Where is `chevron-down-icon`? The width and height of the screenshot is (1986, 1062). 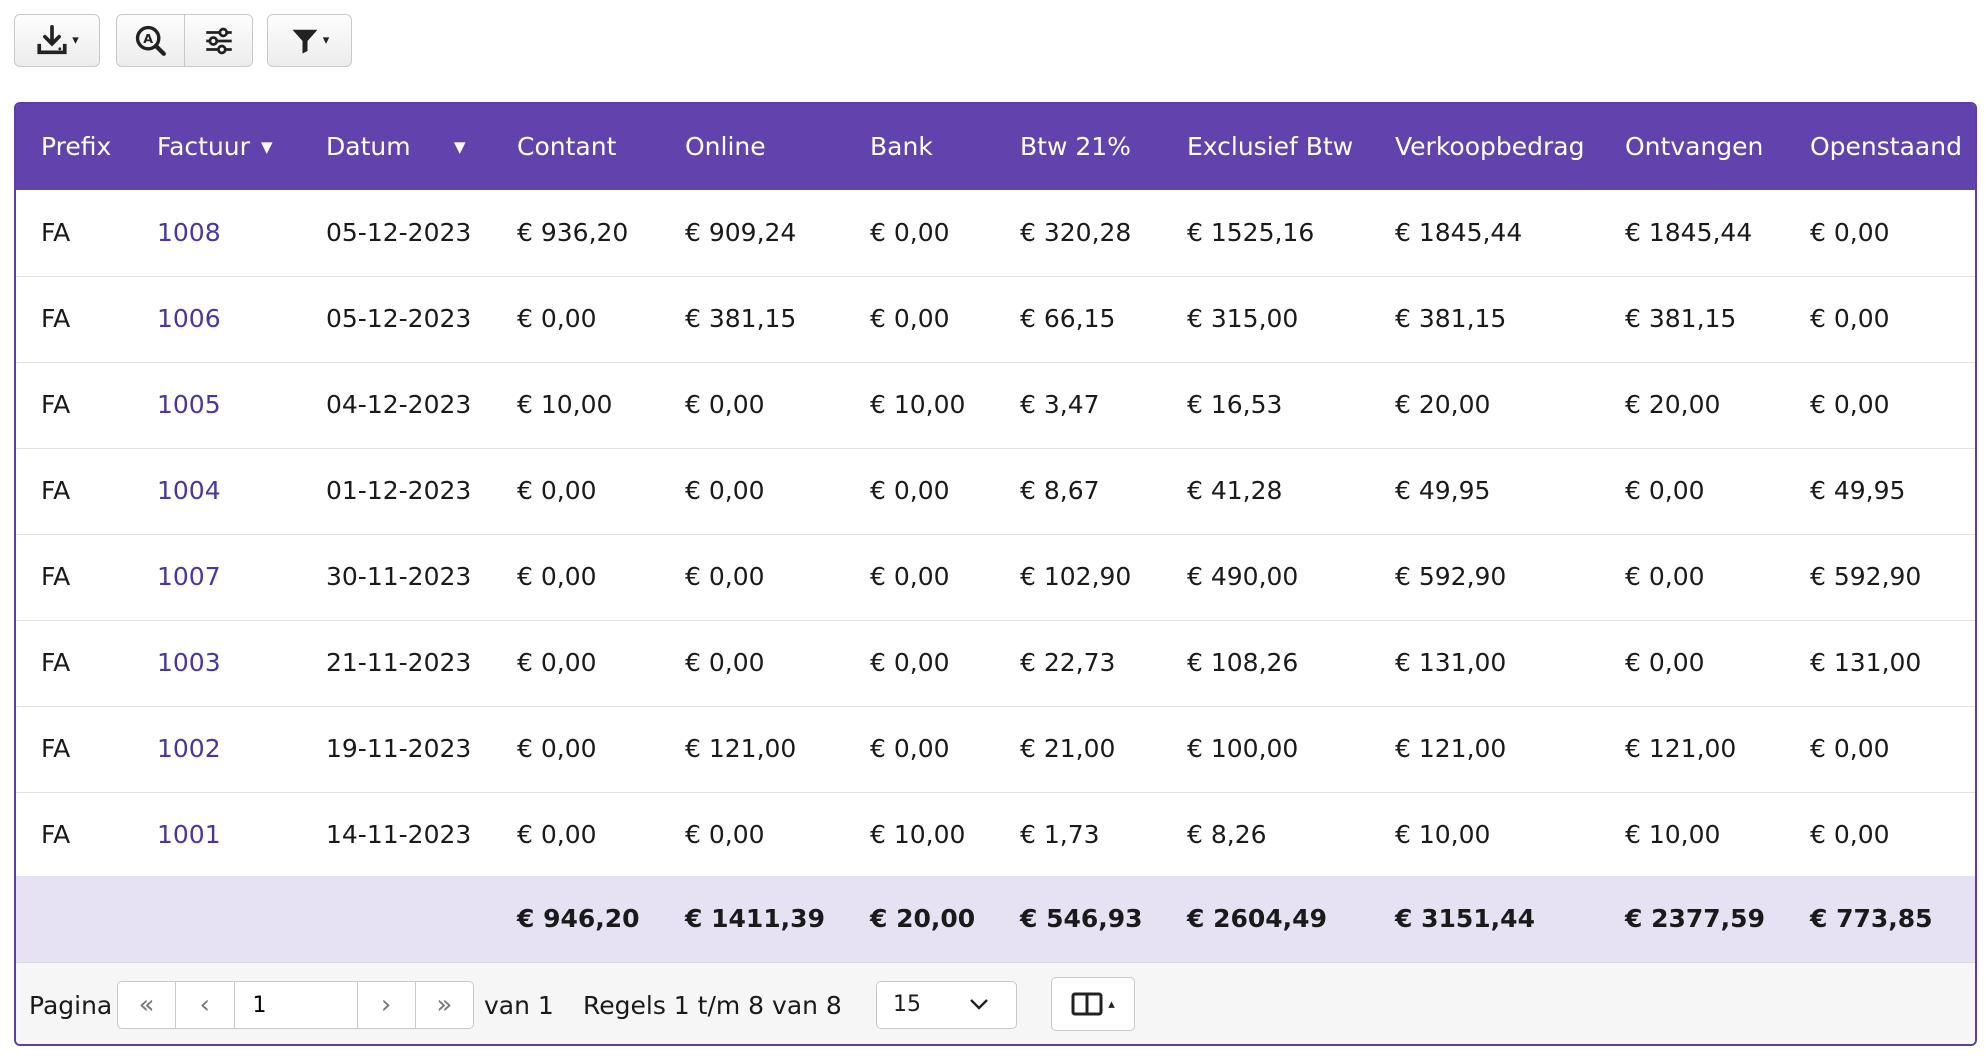
chevron-down-icon is located at coordinates (979, 1013).